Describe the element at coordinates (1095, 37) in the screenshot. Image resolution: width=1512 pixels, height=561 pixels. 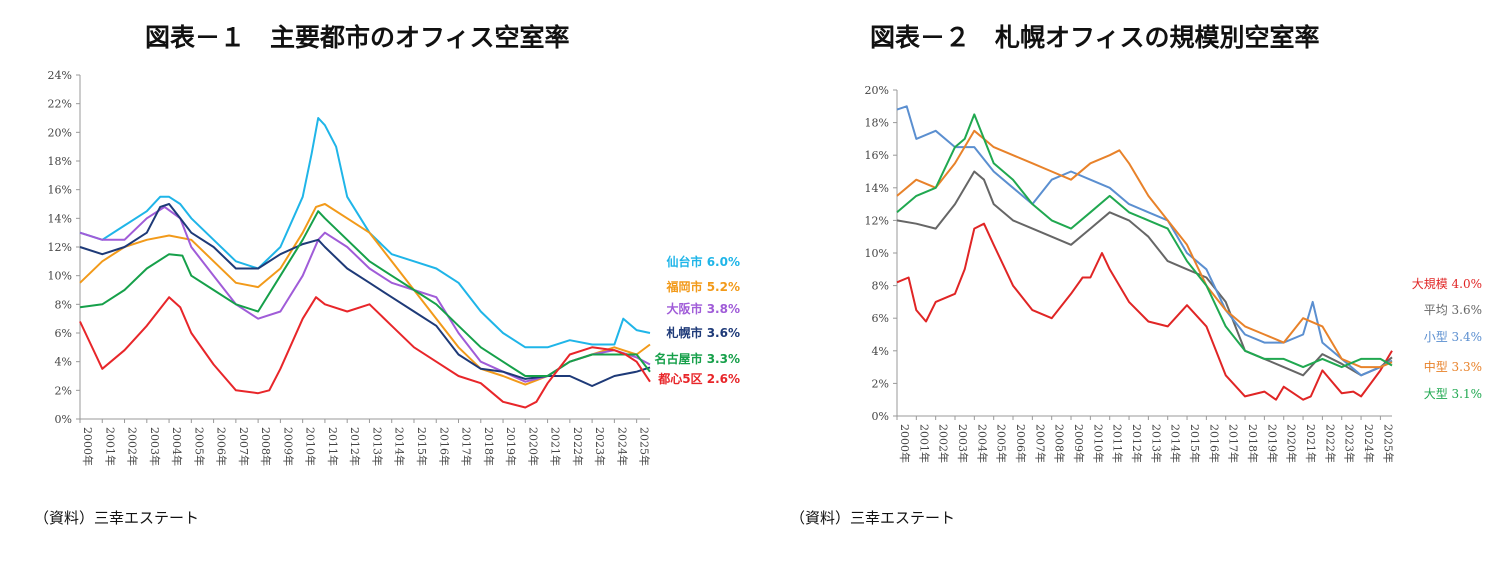
I see `chart2-title: 図表－２ 札幌オフィスの規模別空室率` at that location.